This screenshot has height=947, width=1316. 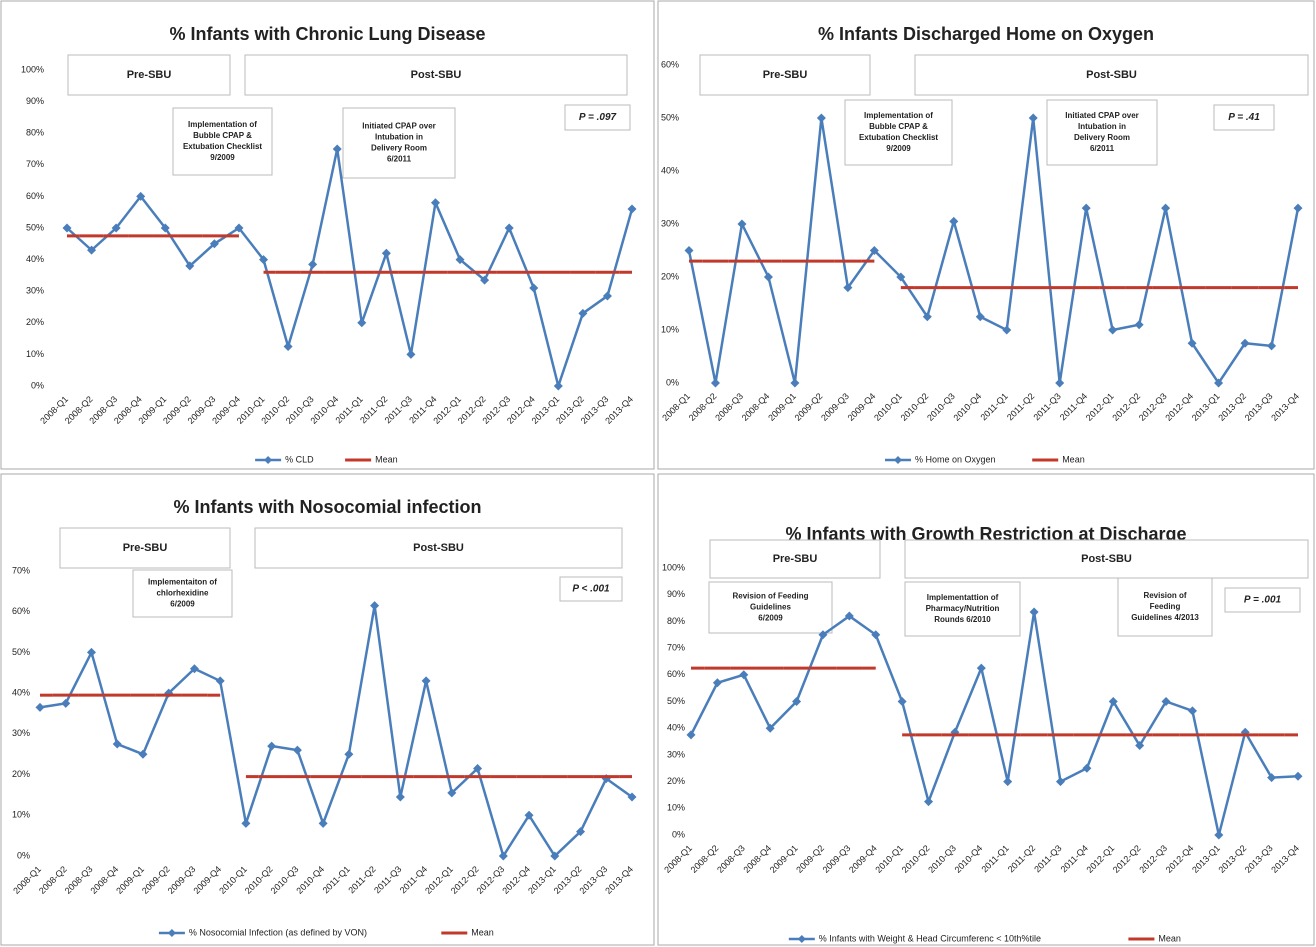 I want to click on annotation-text: Pharmacy/Nutrition, so click(x=963, y=608).